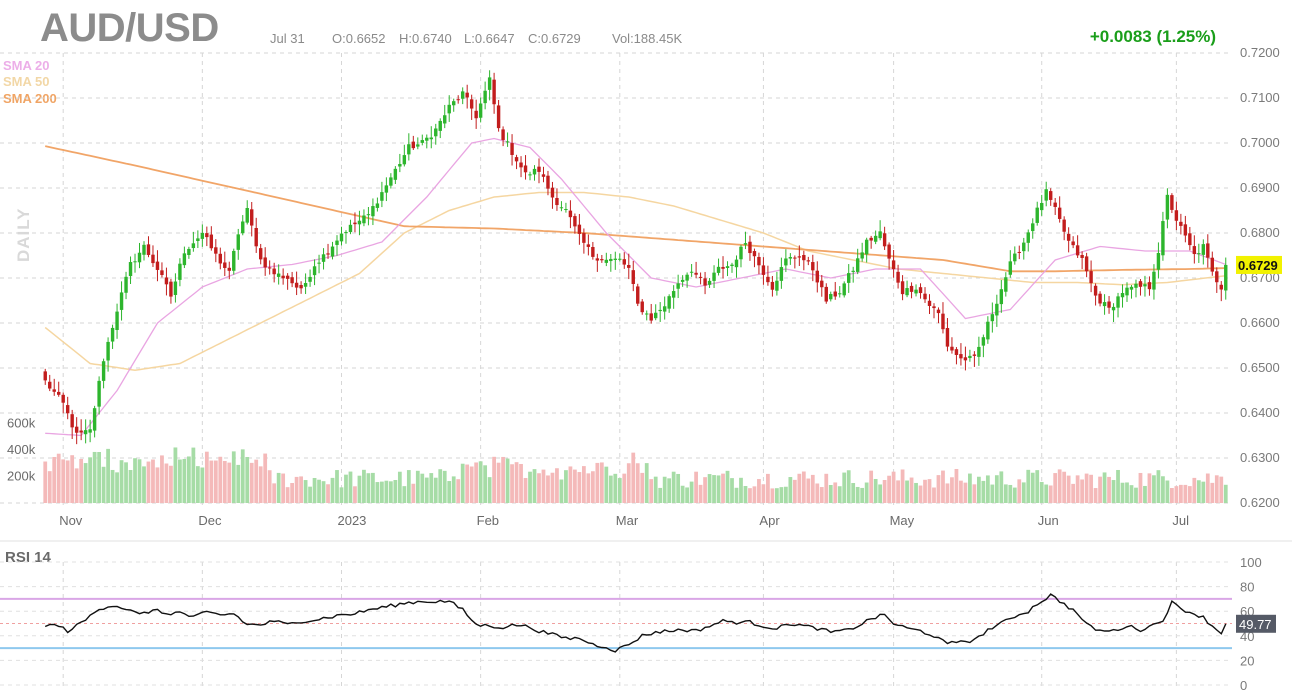  Describe the element at coordinates (1260, 142) in the screenshot. I see `price-tick-label: 0.7000` at that location.